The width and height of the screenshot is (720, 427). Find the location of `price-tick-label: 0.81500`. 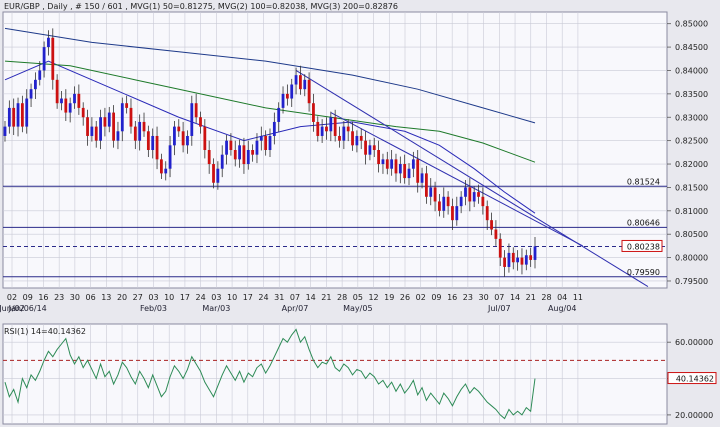

price-tick-label: 0.81500 is located at coordinates (691, 187).